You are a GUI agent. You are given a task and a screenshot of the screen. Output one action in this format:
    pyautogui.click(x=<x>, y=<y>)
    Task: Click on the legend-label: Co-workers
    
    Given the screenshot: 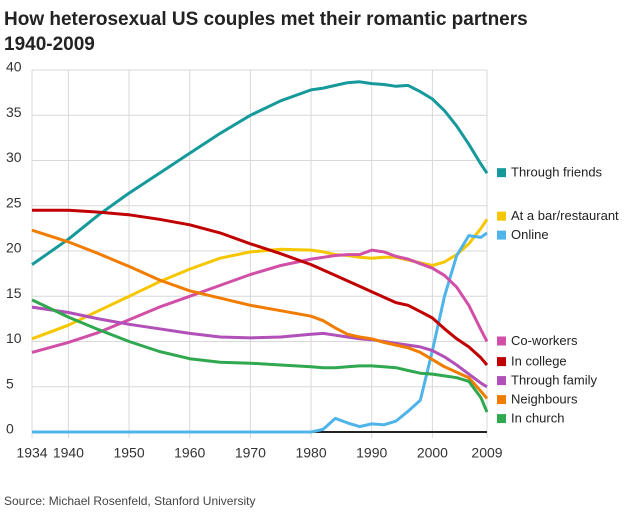 What is the action you would take?
    pyautogui.click(x=544, y=340)
    